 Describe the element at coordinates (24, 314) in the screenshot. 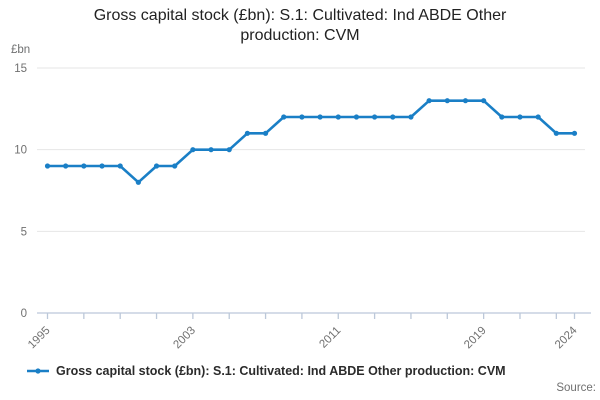

I see `y-axis-tick-label: 0` at that location.